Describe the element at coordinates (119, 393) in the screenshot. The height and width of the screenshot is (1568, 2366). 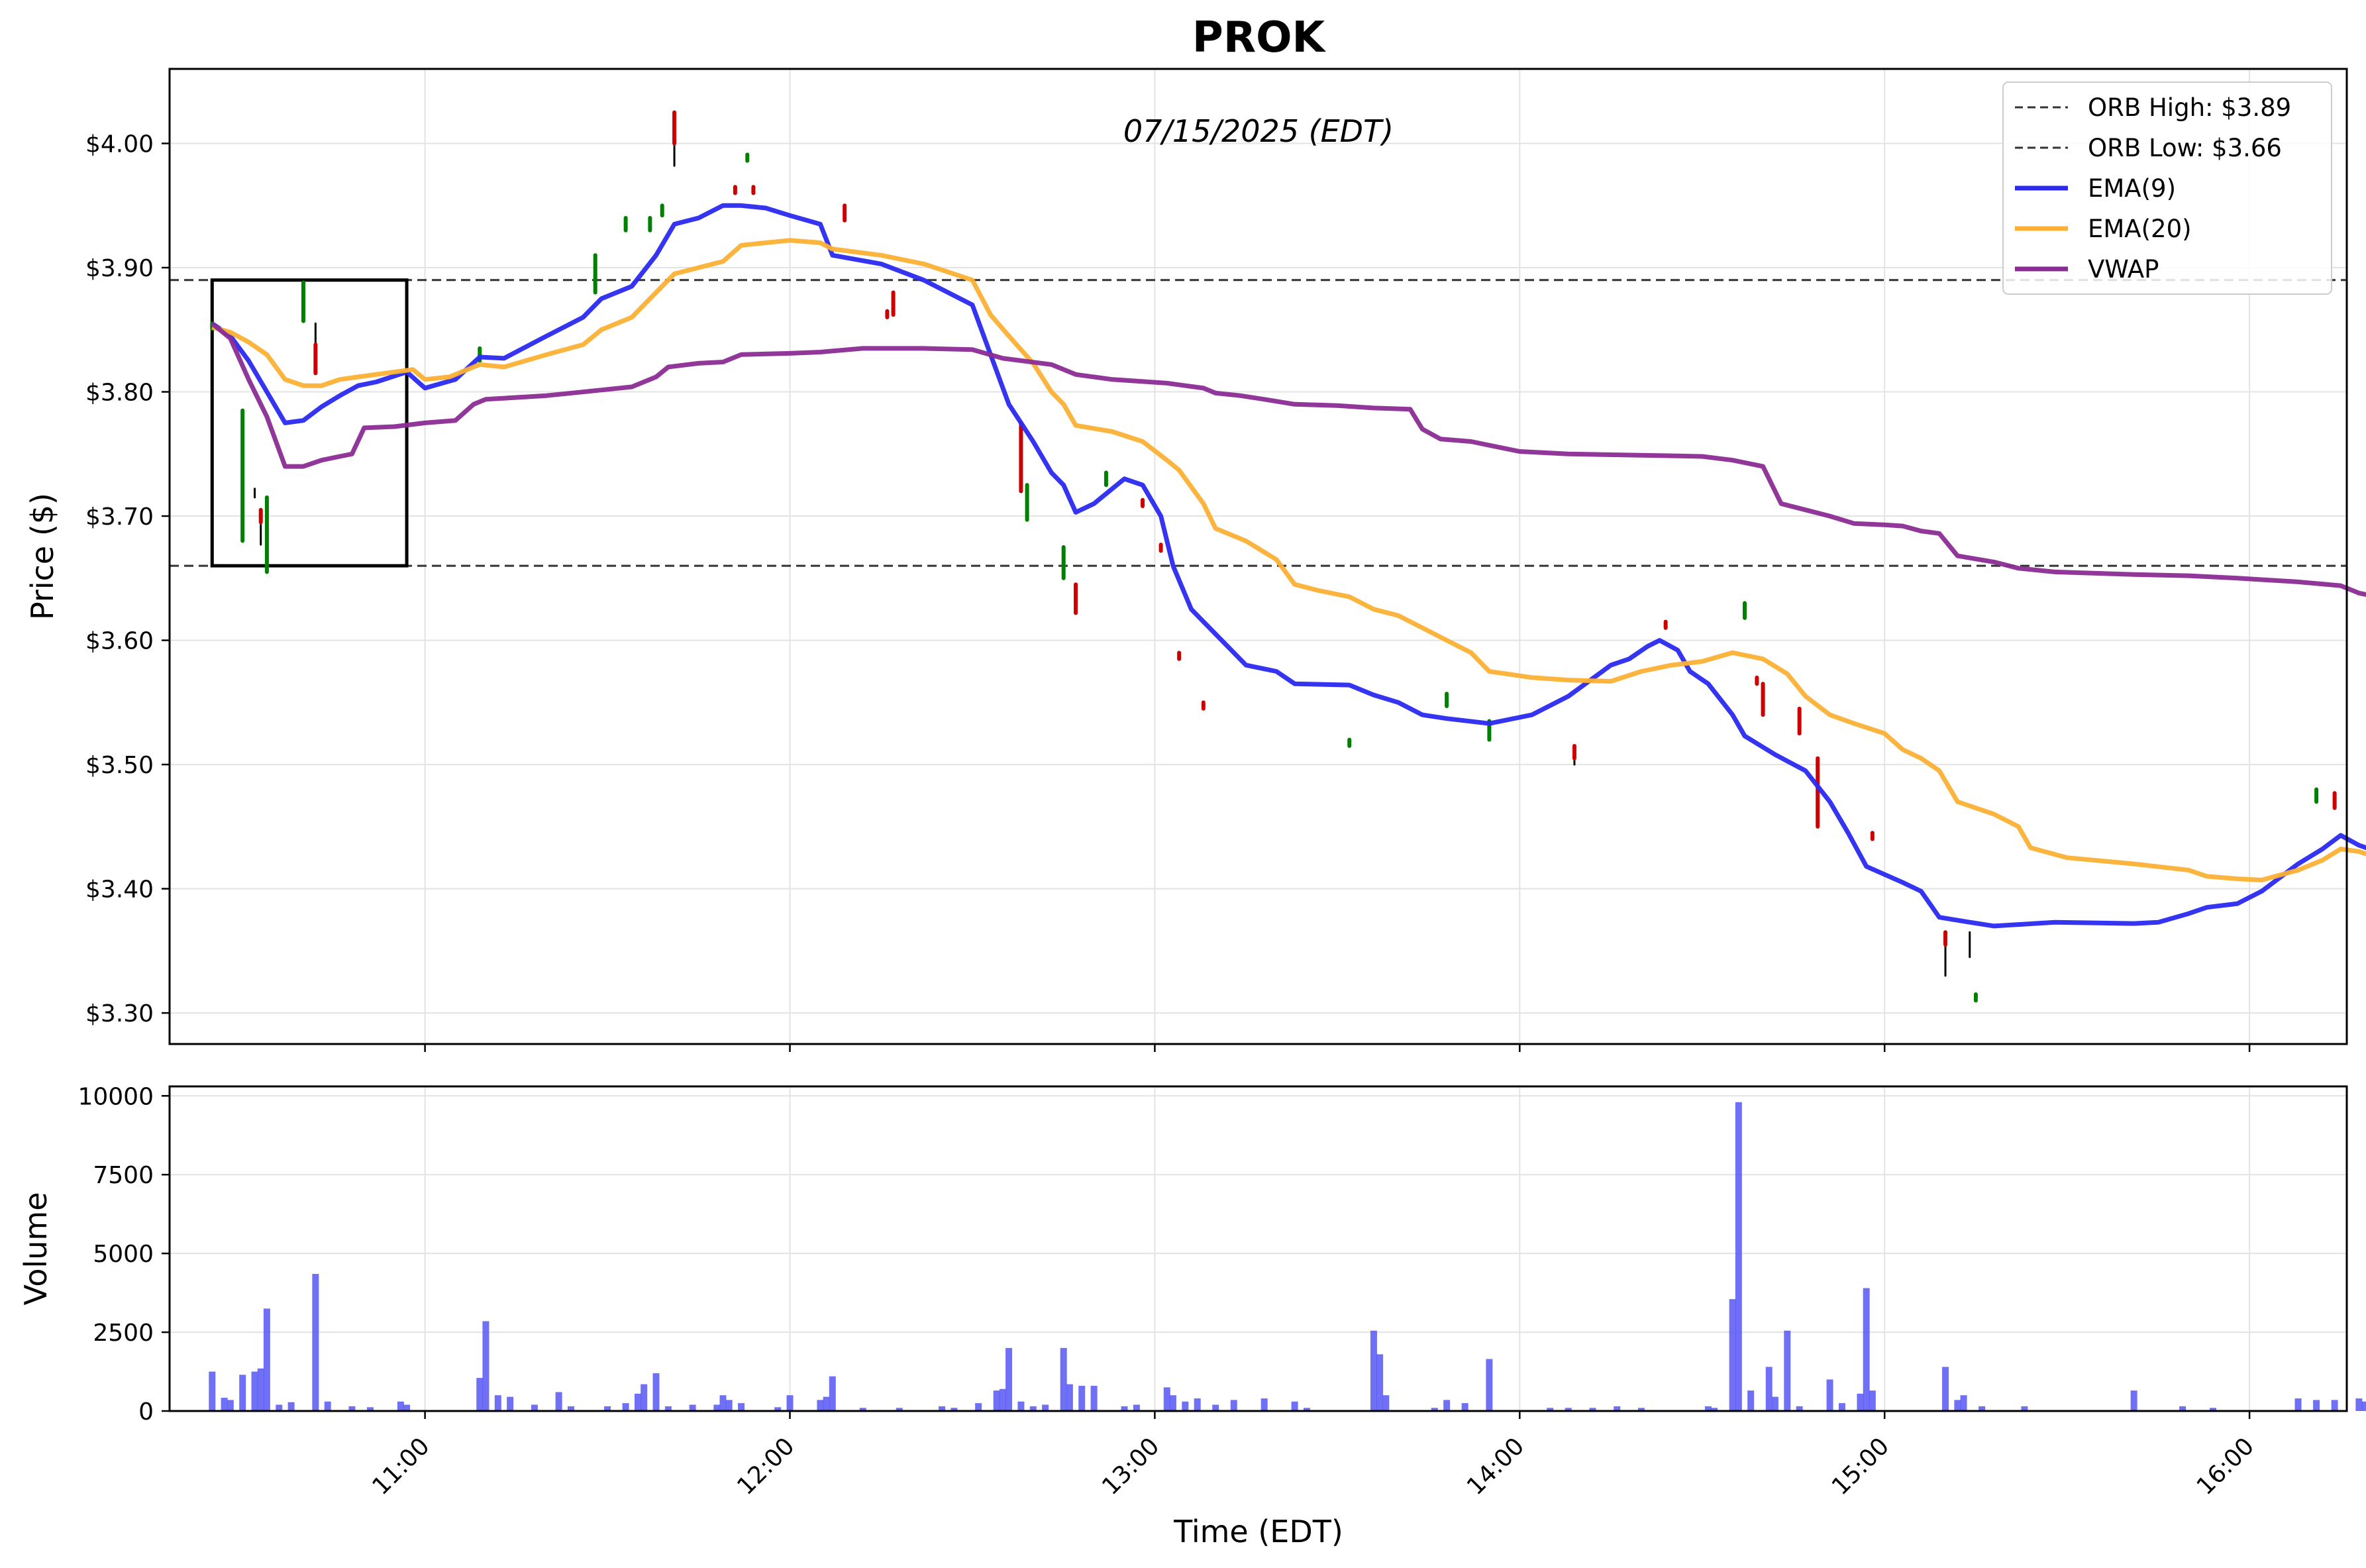
I see `price-tick-label: $3.80` at that location.